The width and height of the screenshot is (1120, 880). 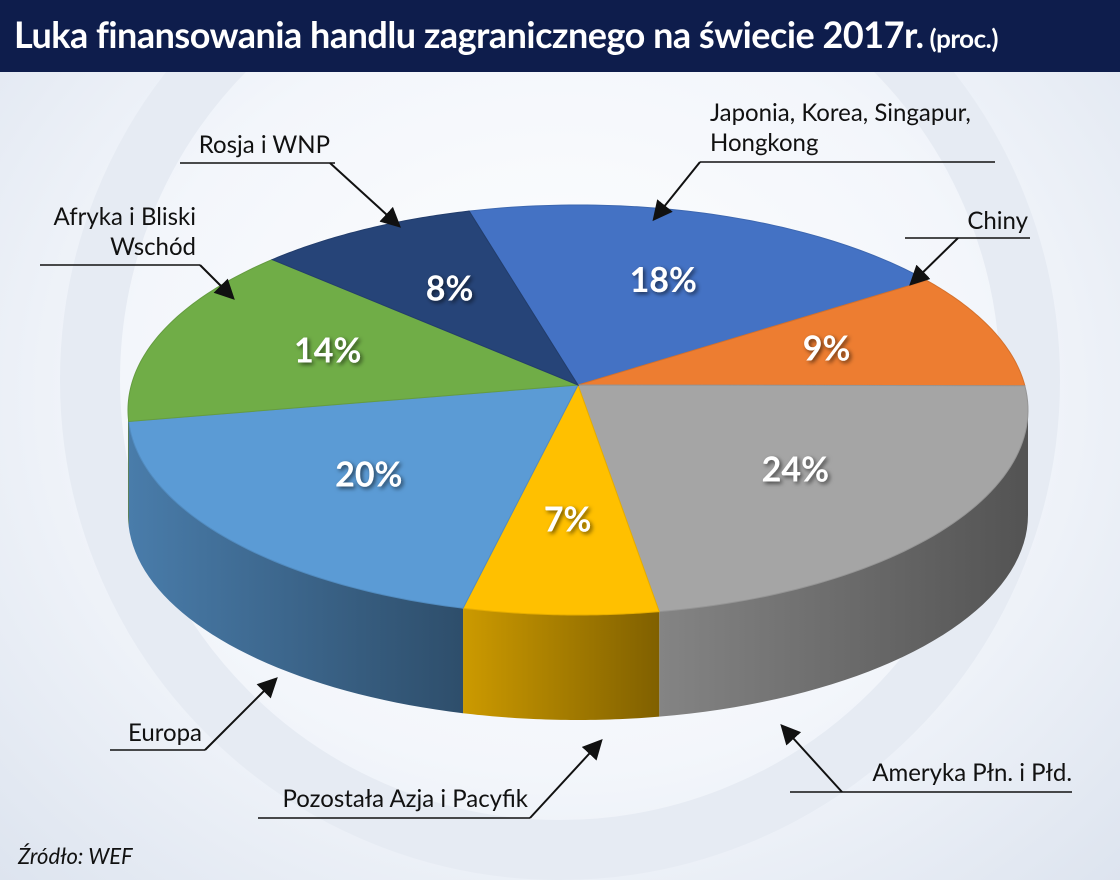 What do you see at coordinates (165, 732) in the screenshot?
I see `category-label: Europa` at bounding box center [165, 732].